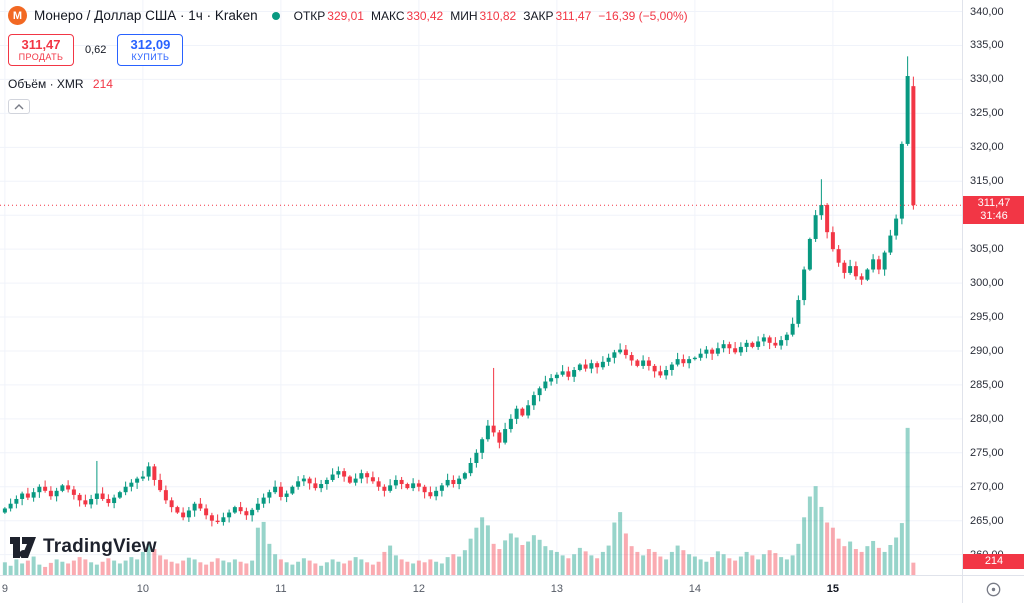 The image size is (1024, 603). Describe the element at coordinates (987, 350) in the screenshot. I see `price-tick-label: 290,00` at that location.